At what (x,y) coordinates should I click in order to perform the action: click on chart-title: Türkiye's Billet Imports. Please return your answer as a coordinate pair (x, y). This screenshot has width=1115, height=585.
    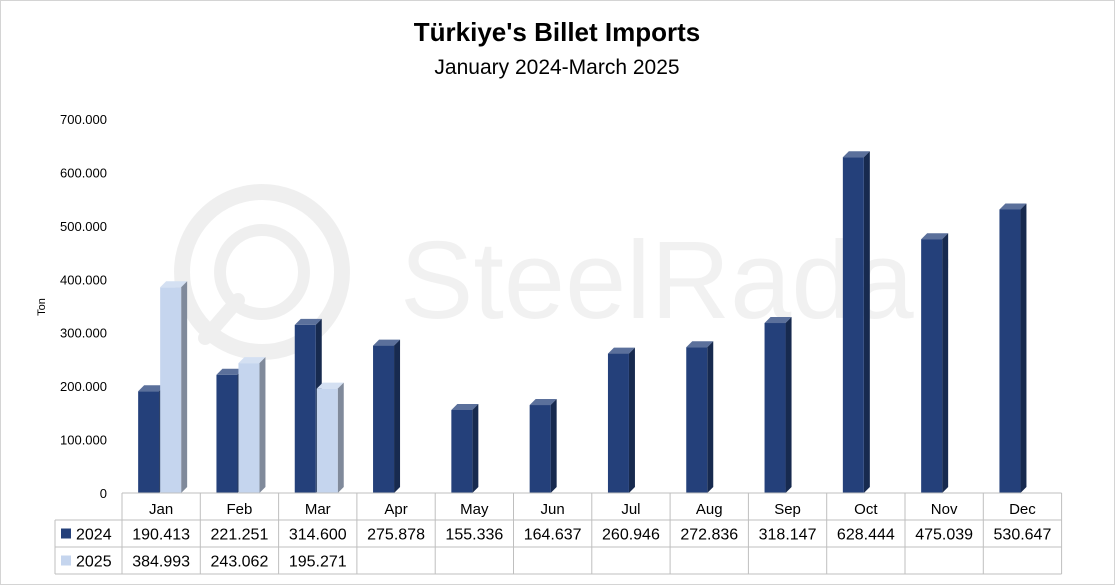
    Looking at the image, I should click on (557, 32).